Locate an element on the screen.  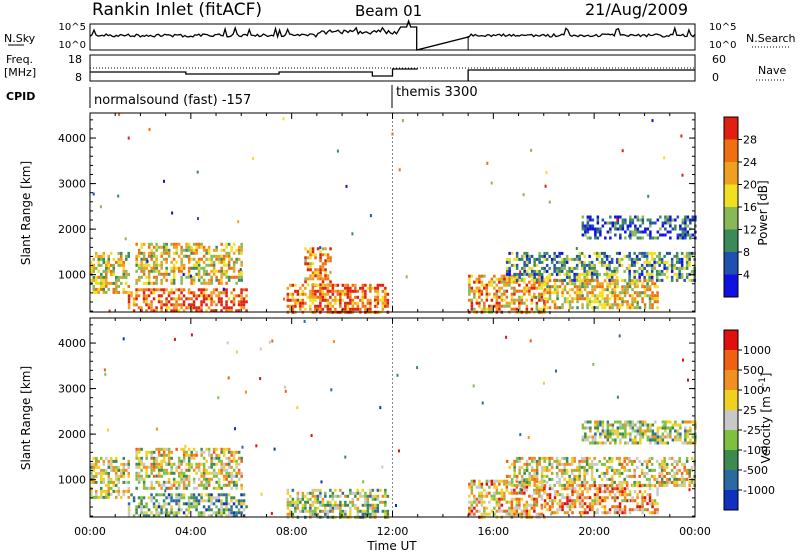
time-xlabel: Time UT is located at coordinates (391, 546).